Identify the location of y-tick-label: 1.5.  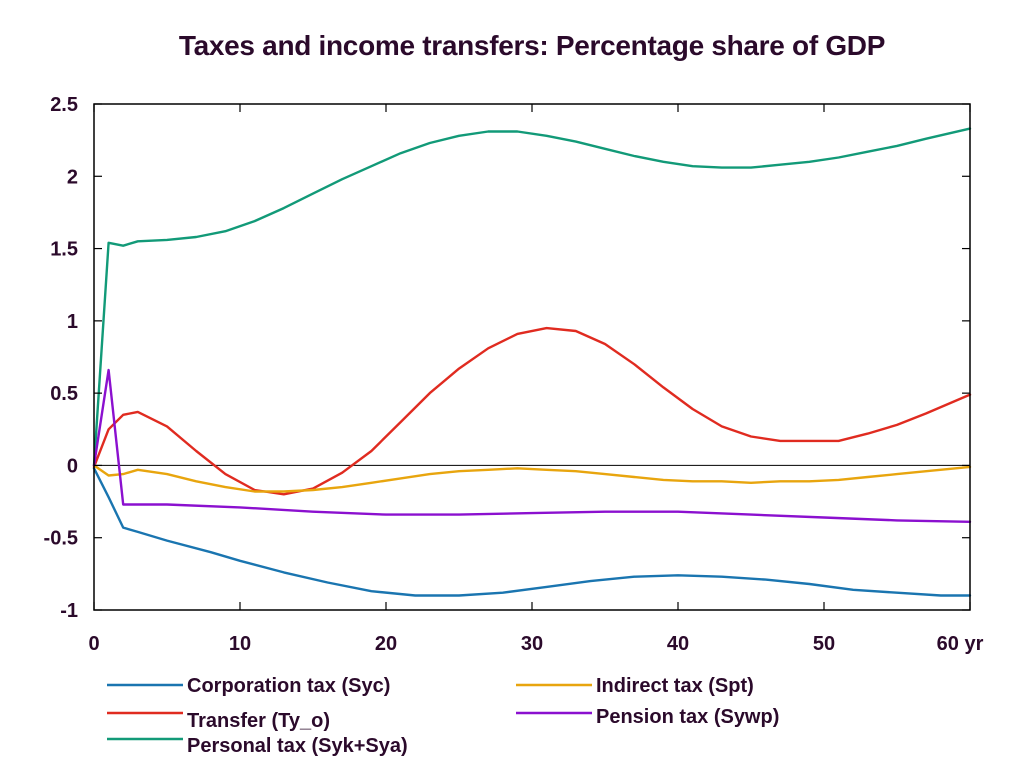
(64, 250).